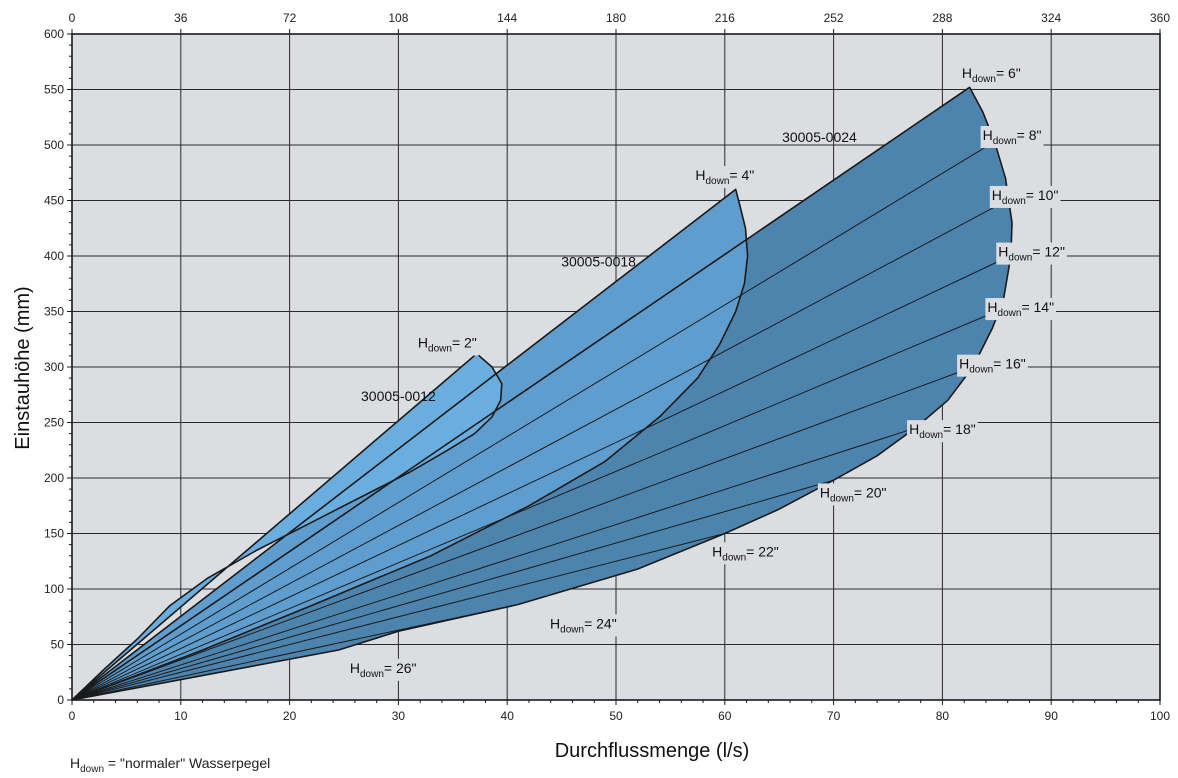  Describe the element at coordinates (54, 423) in the screenshot. I see `y-tick-label: 250` at that location.